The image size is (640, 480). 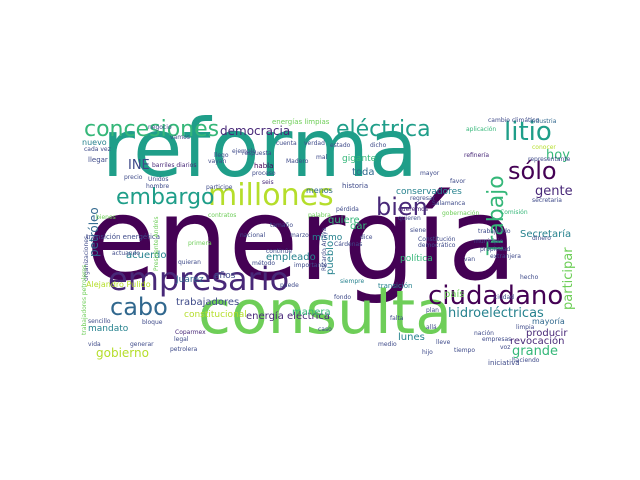 I want to click on cloud-word: bienes, so click(x=106, y=217).